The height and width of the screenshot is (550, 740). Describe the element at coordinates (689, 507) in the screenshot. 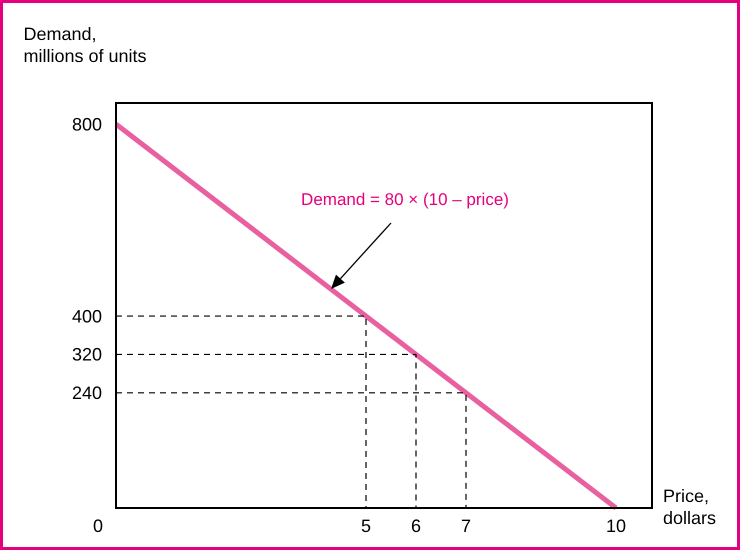

I see `x-axis-title: Price, dollars` at that location.